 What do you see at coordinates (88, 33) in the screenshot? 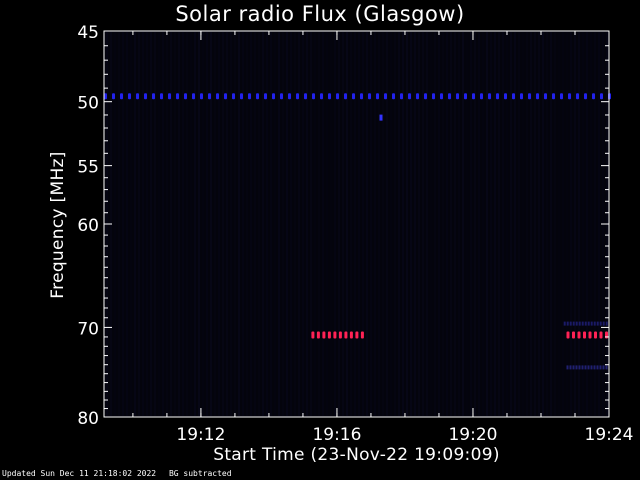
I see `y-tick-label: 45` at bounding box center [88, 33].